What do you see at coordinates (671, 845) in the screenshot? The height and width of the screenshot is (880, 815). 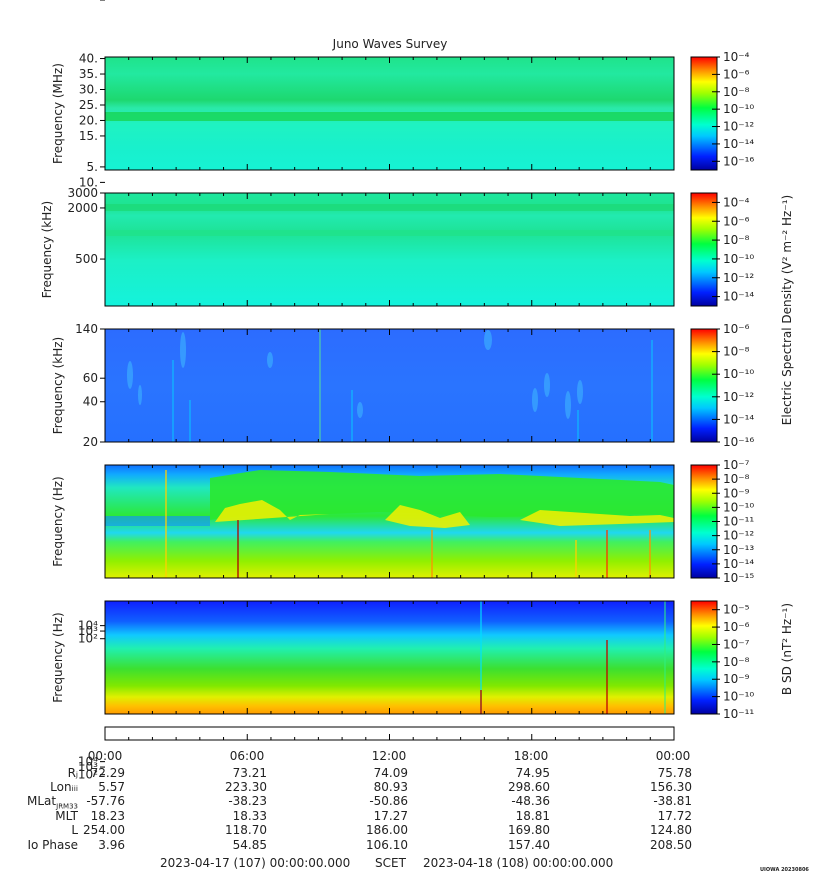 I see `ephemeris-value: 208.50` at bounding box center [671, 845].